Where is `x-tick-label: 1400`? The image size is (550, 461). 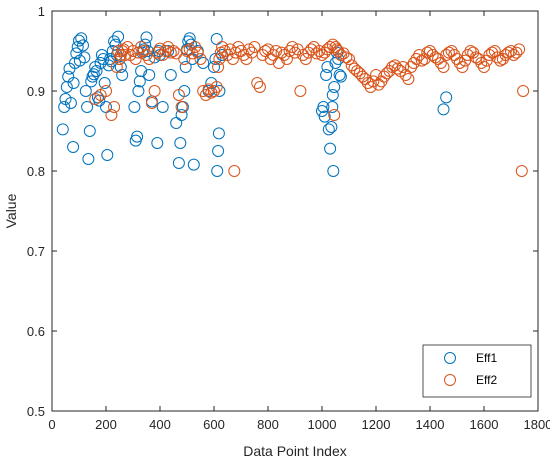 x-tick-label: 1400 is located at coordinates (430, 424).